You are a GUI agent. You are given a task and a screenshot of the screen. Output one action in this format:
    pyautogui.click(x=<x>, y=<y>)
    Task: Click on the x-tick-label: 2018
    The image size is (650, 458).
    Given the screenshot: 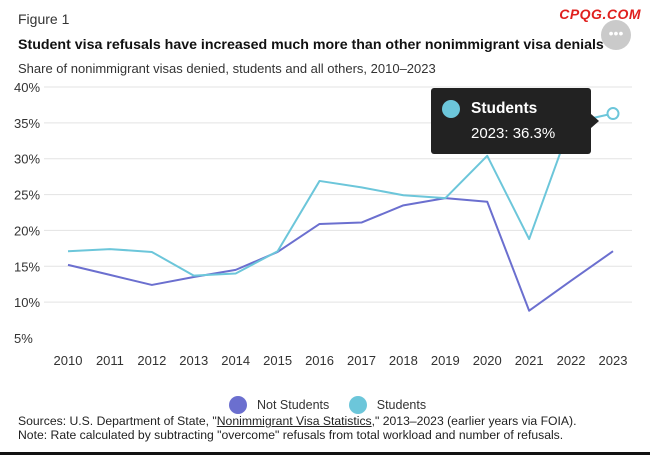 What is the action you would take?
    pyautogui.click(x=403, y=360)
    